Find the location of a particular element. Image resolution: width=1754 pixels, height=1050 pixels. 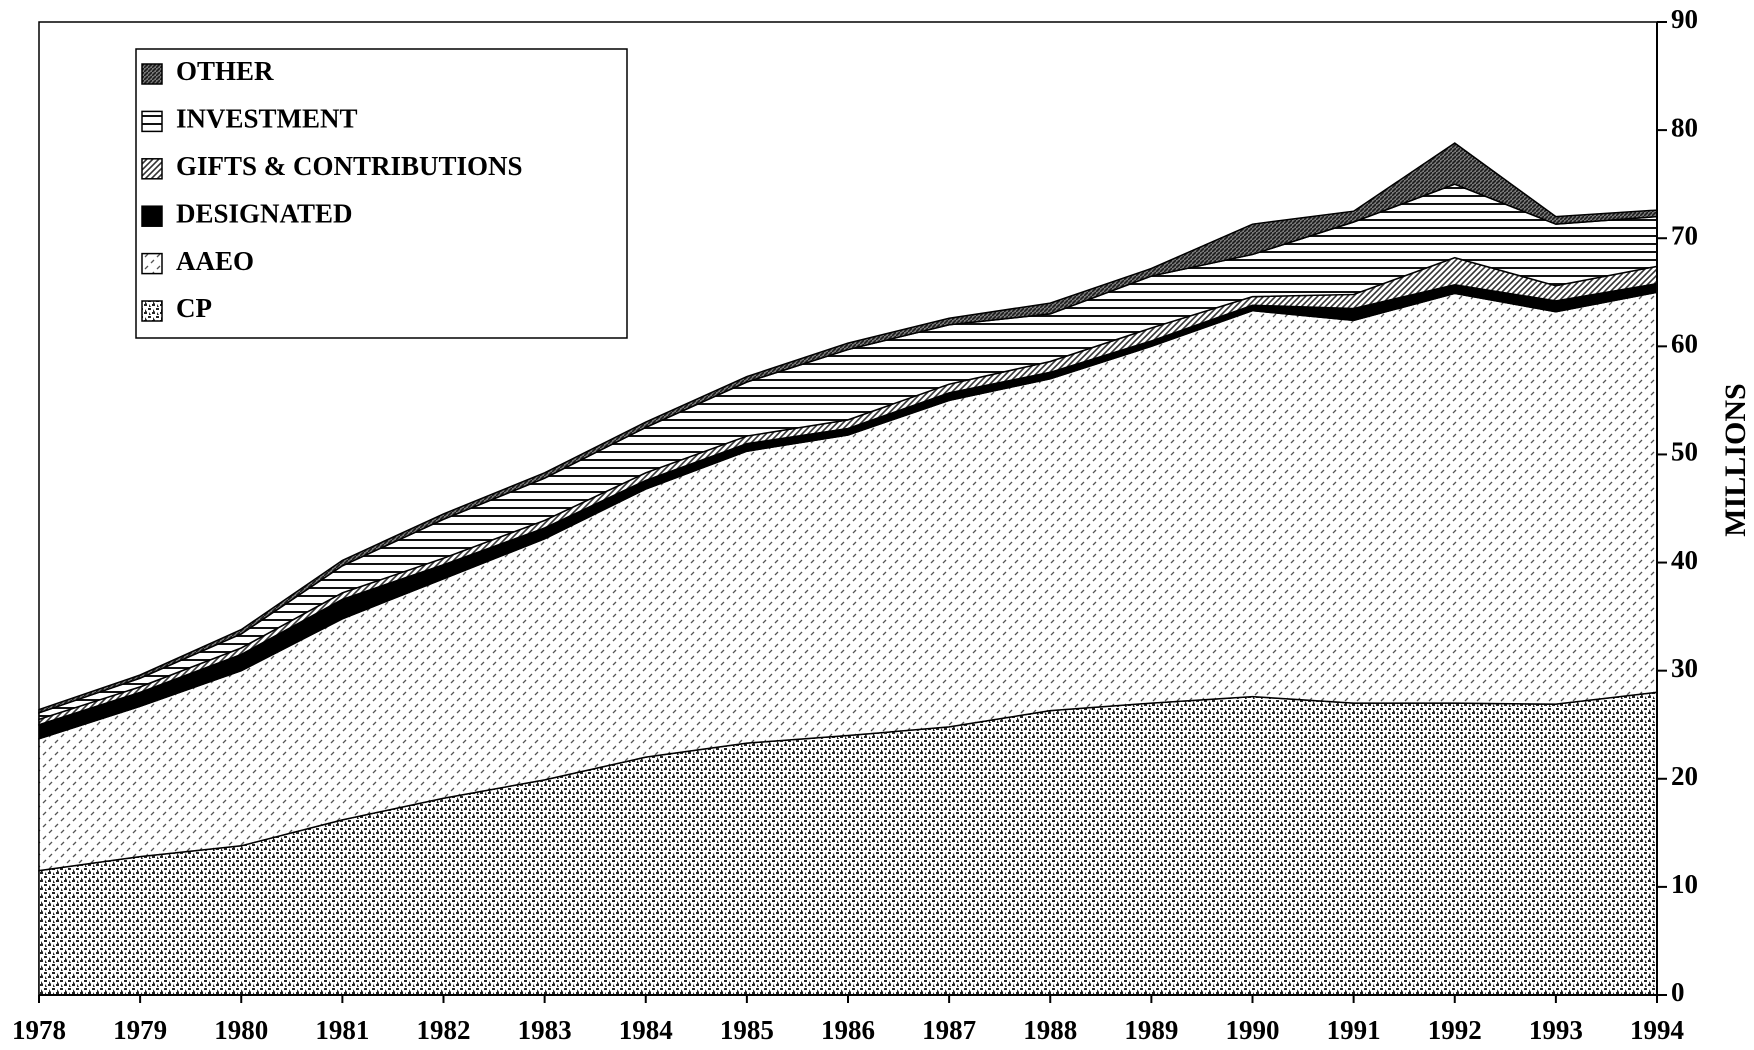

x-tick-label: 1982 is located at coordinates (444, 1030).